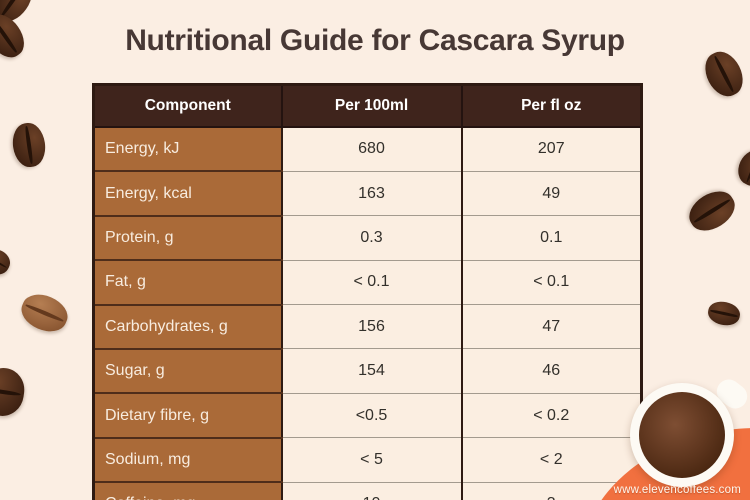 The image size is (750, 500). I want to click on table-row: Dietary fibre, g <0.5 < 0.2, so click(367, 416).